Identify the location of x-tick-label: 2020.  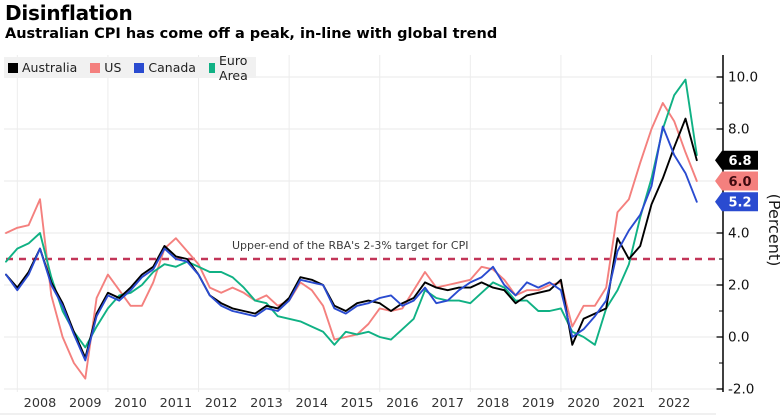
(583, 403).